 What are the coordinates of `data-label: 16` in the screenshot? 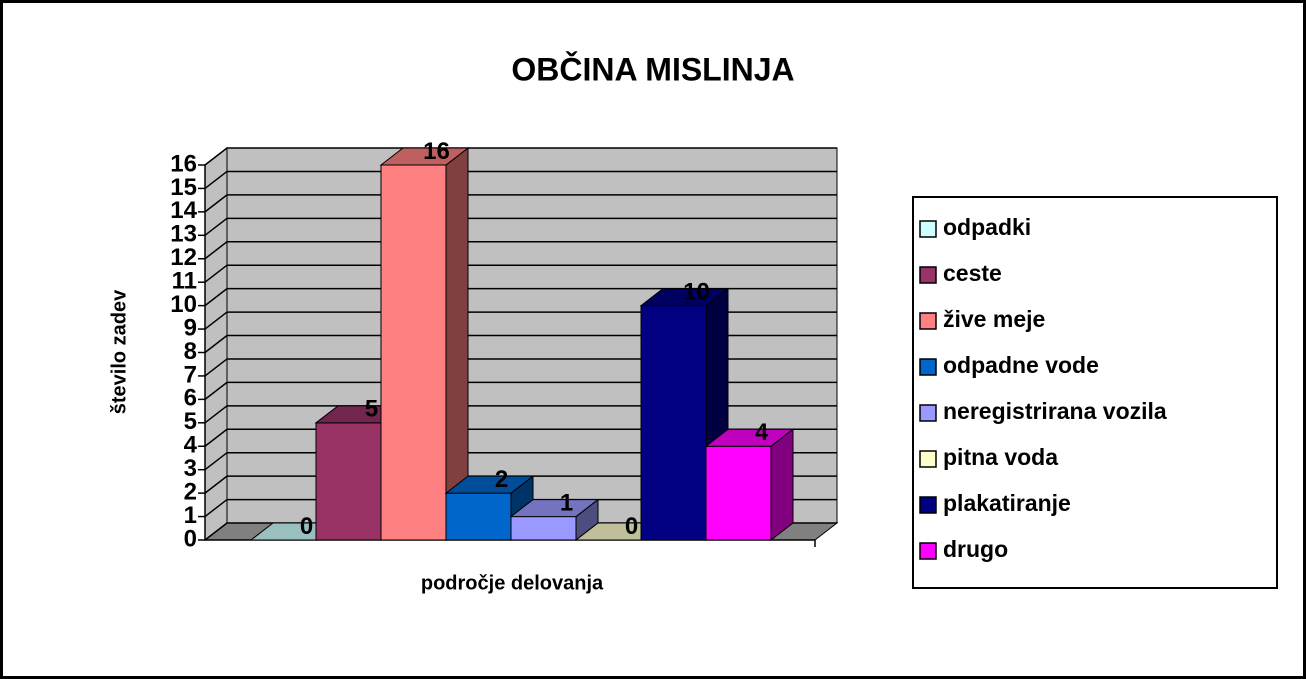 It's located at (436, 151).